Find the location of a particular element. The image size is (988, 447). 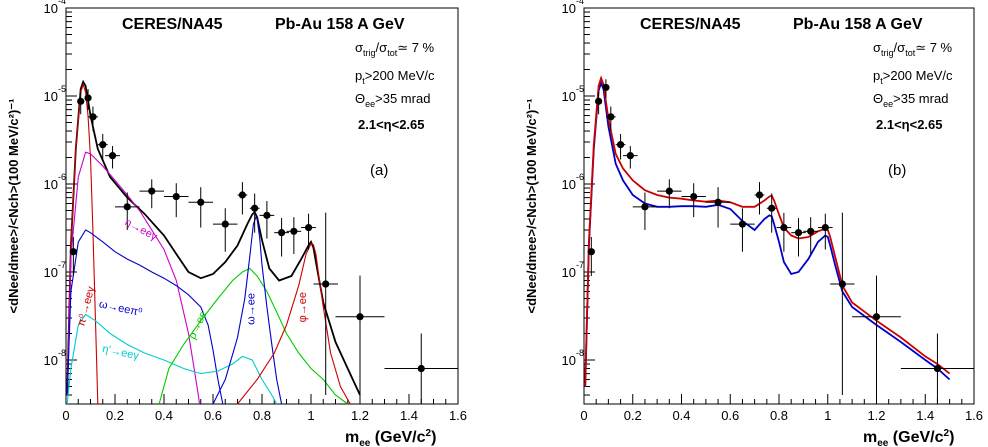

cut1-rest: /σ is located at coordinates (900, 47).